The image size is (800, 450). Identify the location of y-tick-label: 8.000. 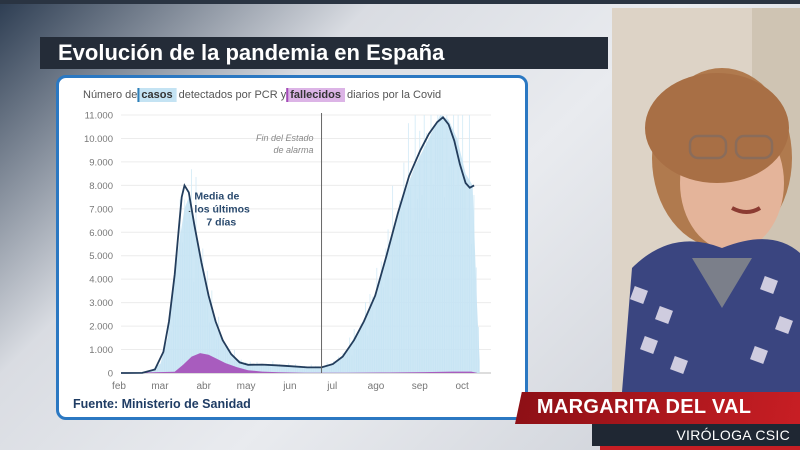
(101, 186).